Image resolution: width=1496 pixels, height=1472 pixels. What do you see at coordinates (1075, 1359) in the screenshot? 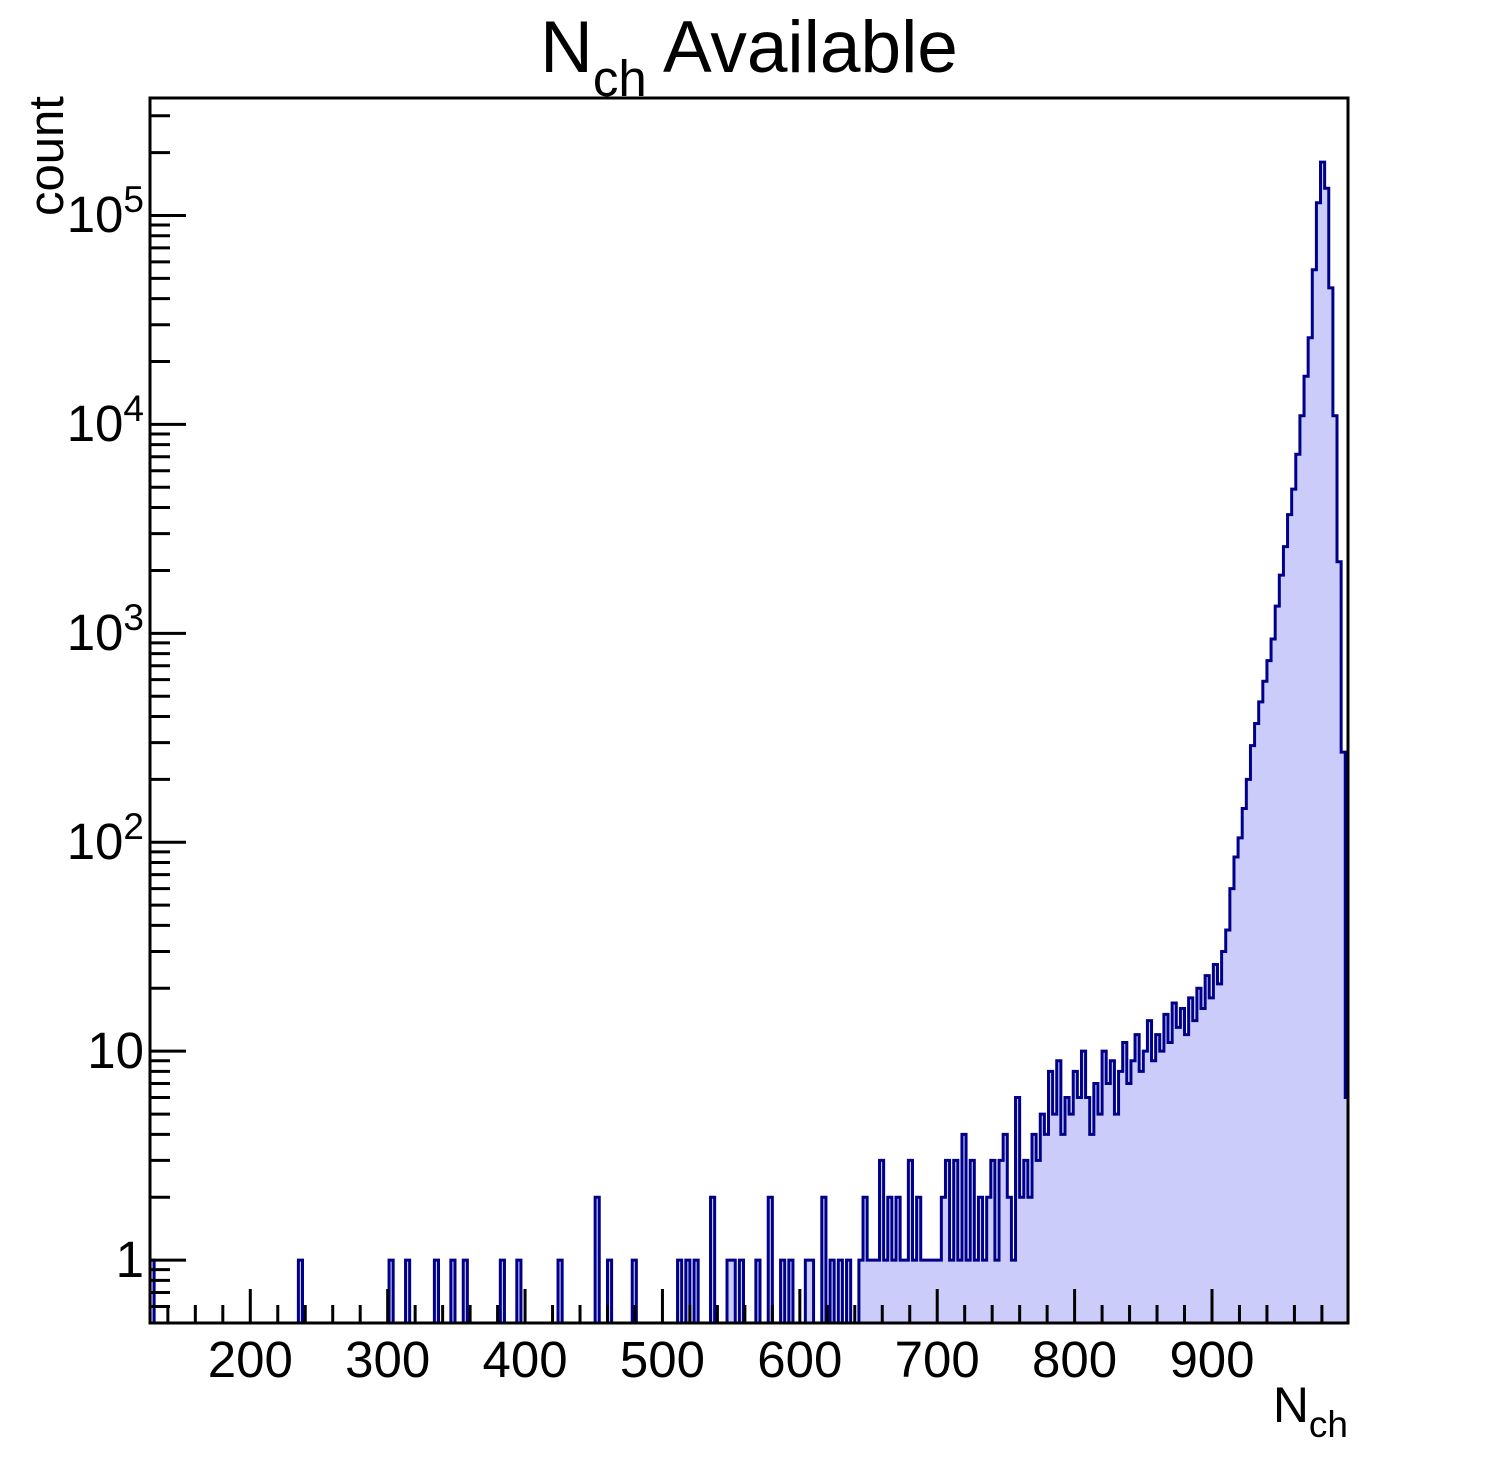
I see `x-tick-label: 800` at bounding box center [1075, 1359].